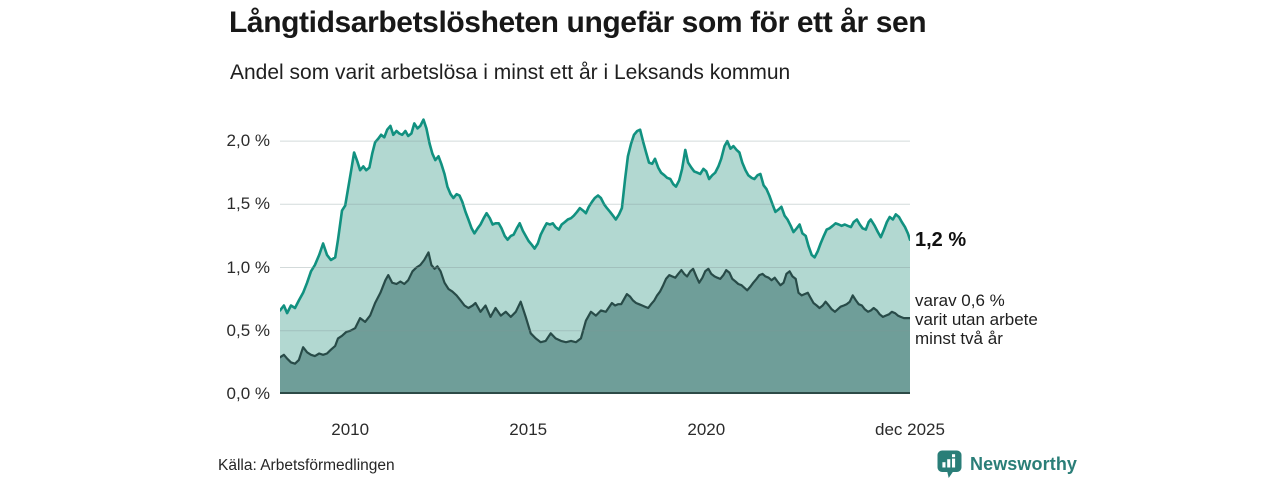 This screenshot has width=1280, height=480. I want to click on y-tick-label: 1,0 %, so click(248, 267).